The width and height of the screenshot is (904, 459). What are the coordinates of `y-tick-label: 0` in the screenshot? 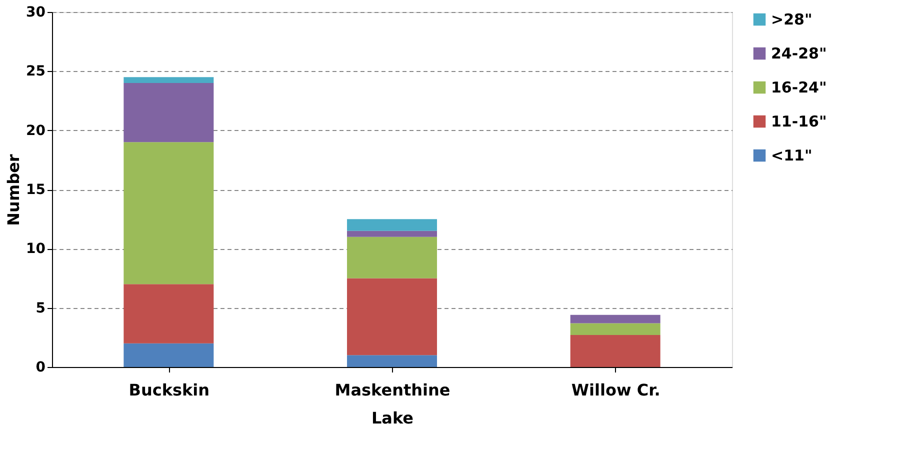 It's located at (41, 368).